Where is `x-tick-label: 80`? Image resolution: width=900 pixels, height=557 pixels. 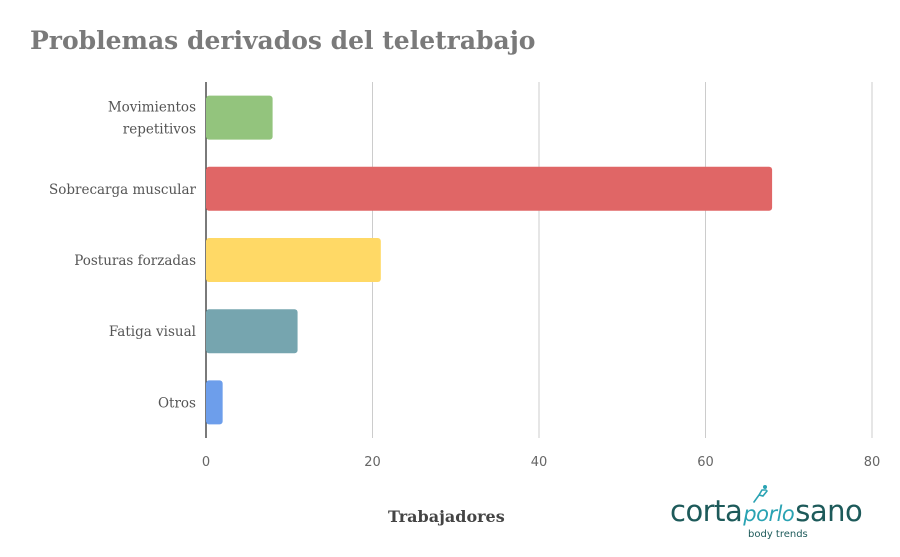
x-tick-label: 80 is located at coordinates (872, 462).